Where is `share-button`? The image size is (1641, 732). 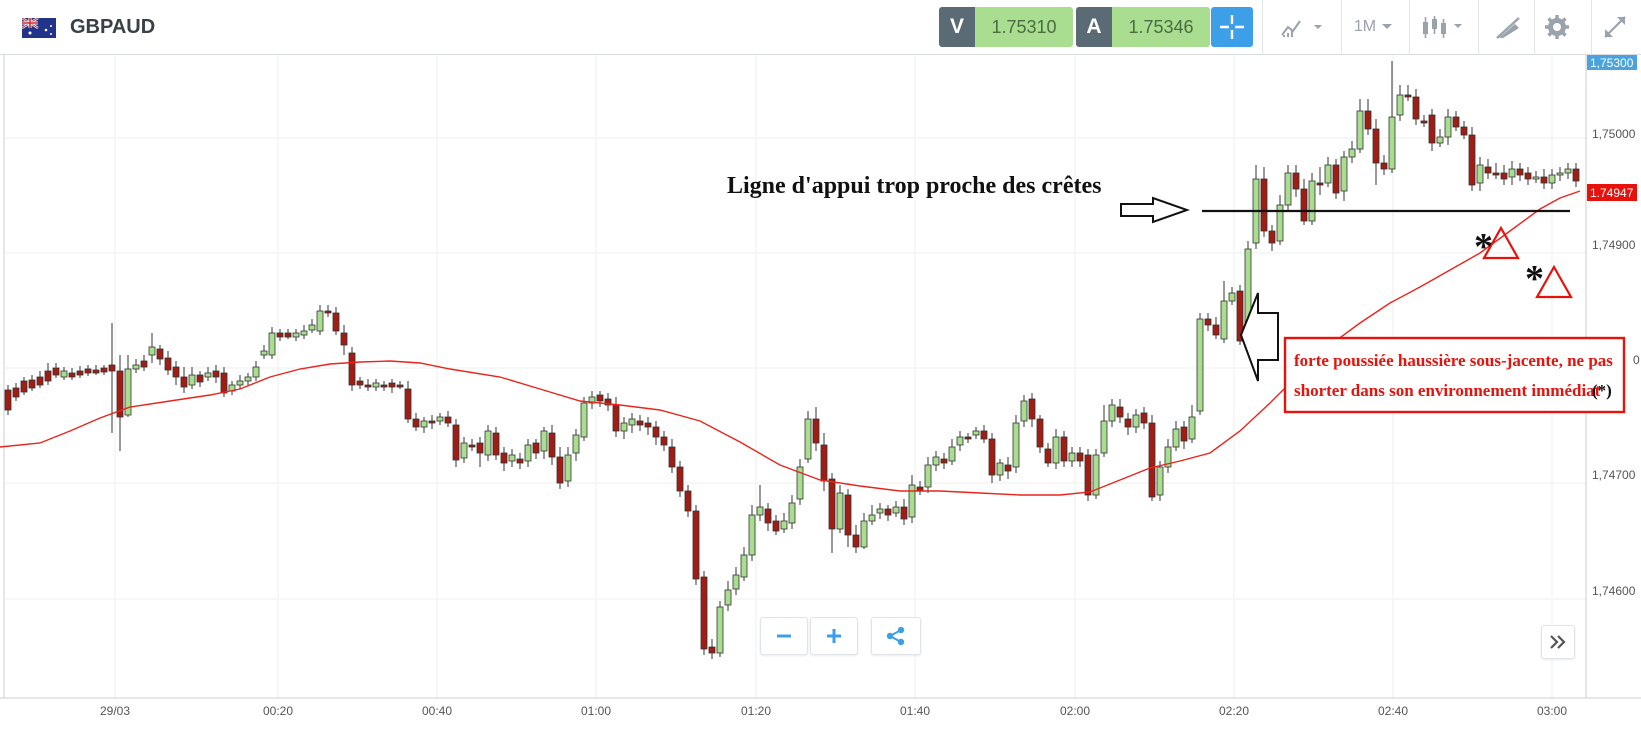
share-button is located at coordinates (896, 636).